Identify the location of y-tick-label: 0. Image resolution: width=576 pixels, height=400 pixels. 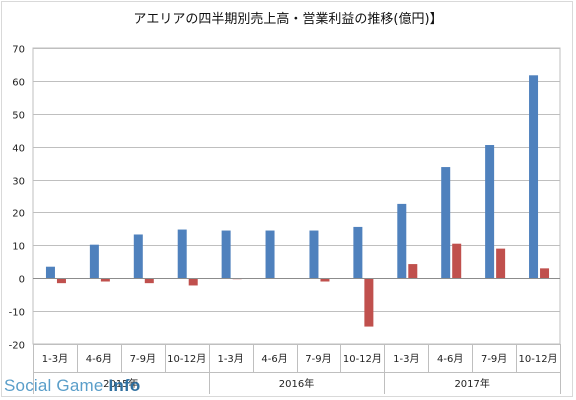
(22, 280).